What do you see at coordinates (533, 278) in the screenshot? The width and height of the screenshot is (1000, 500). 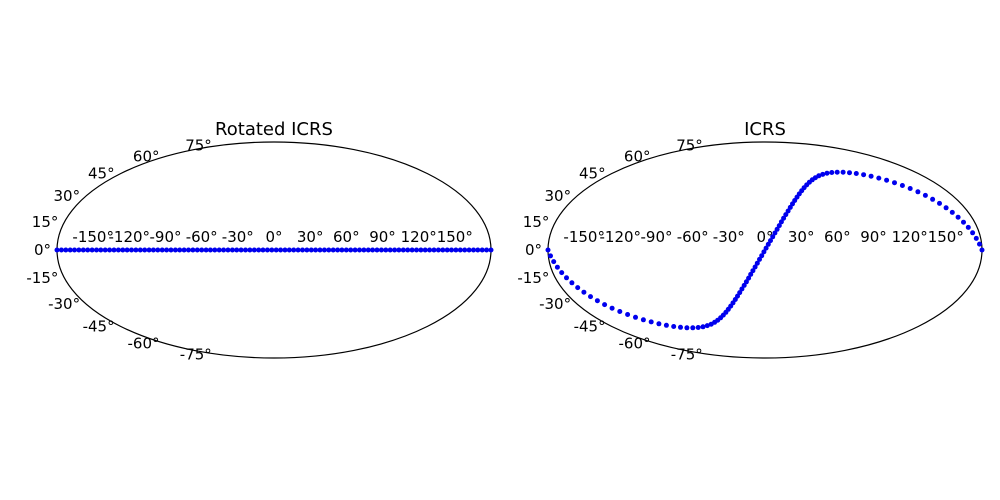 I see `y-tick-label: -15°` at bounding box center [533, 278].